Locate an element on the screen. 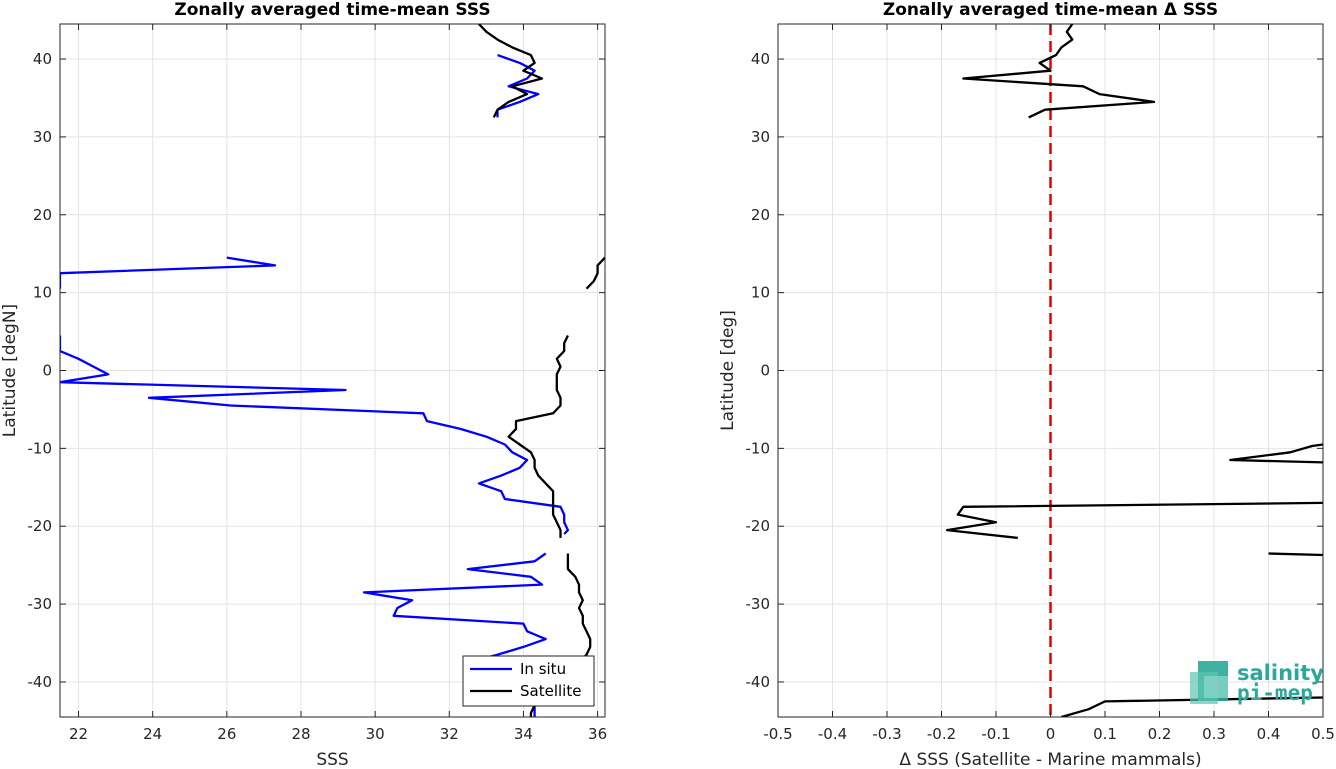  x-tick-label: 0.1 is located at coordinates (1105, 734).